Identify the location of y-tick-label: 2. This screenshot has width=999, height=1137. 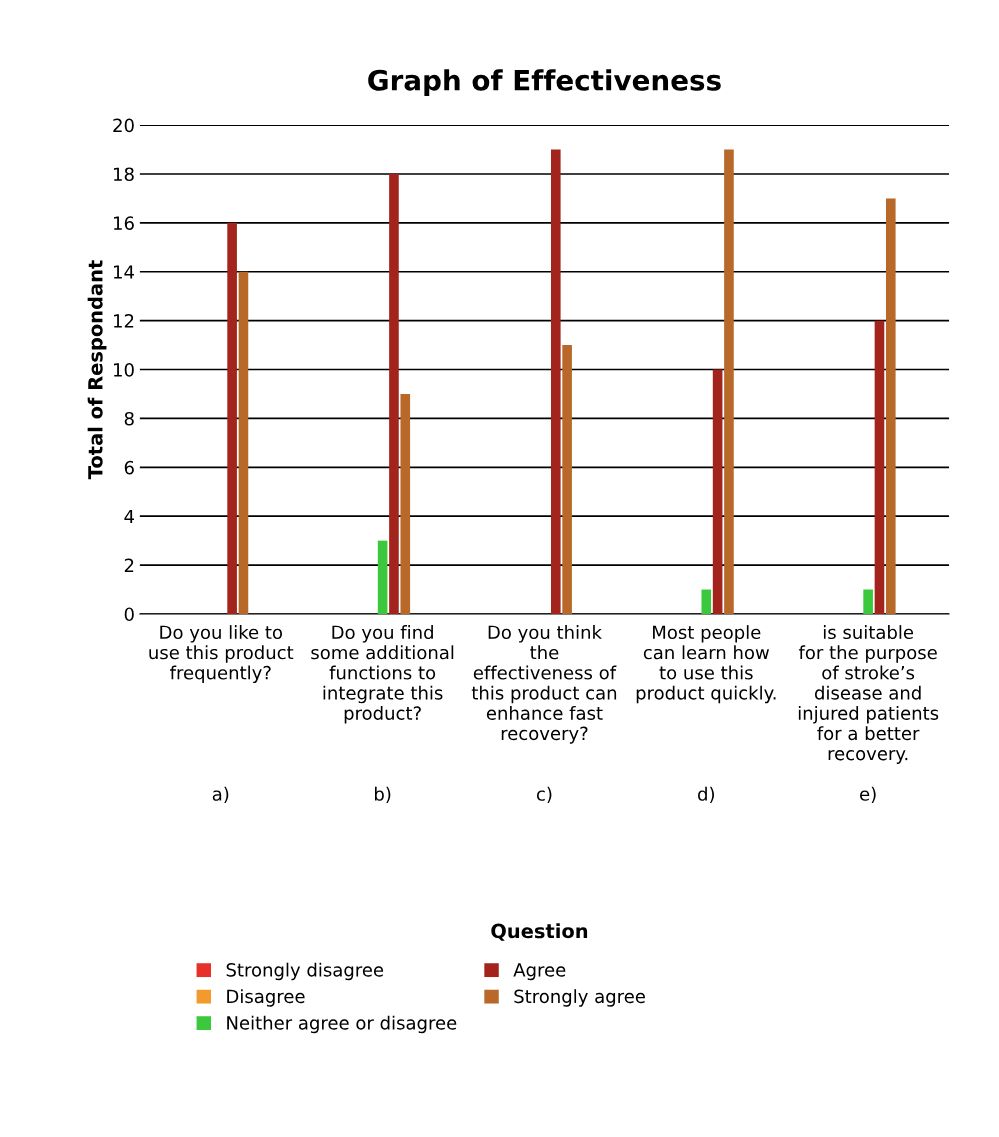
(129, 565).